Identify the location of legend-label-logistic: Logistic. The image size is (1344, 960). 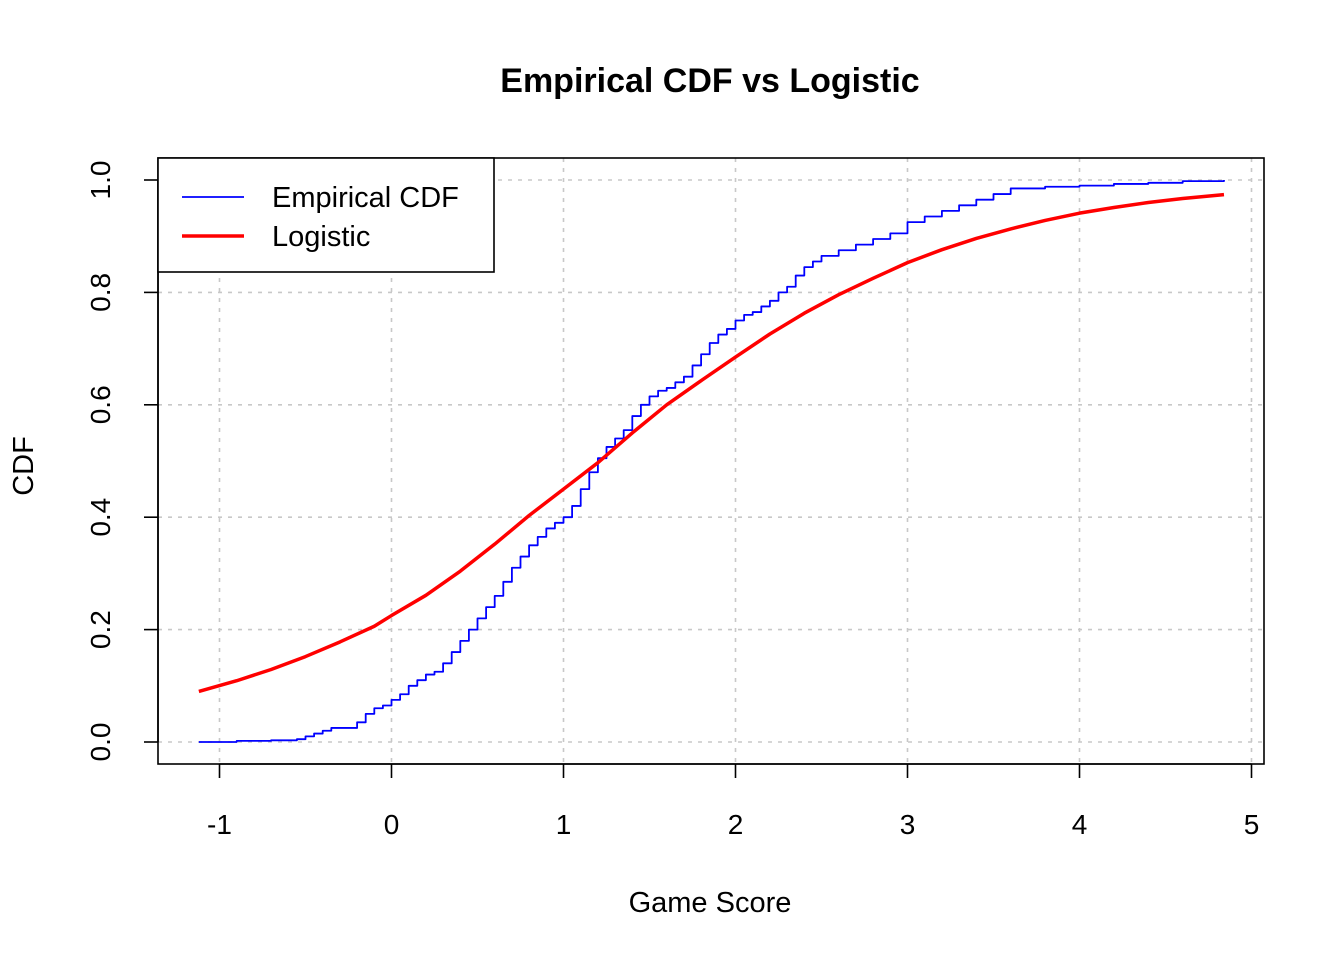
(321, 237).